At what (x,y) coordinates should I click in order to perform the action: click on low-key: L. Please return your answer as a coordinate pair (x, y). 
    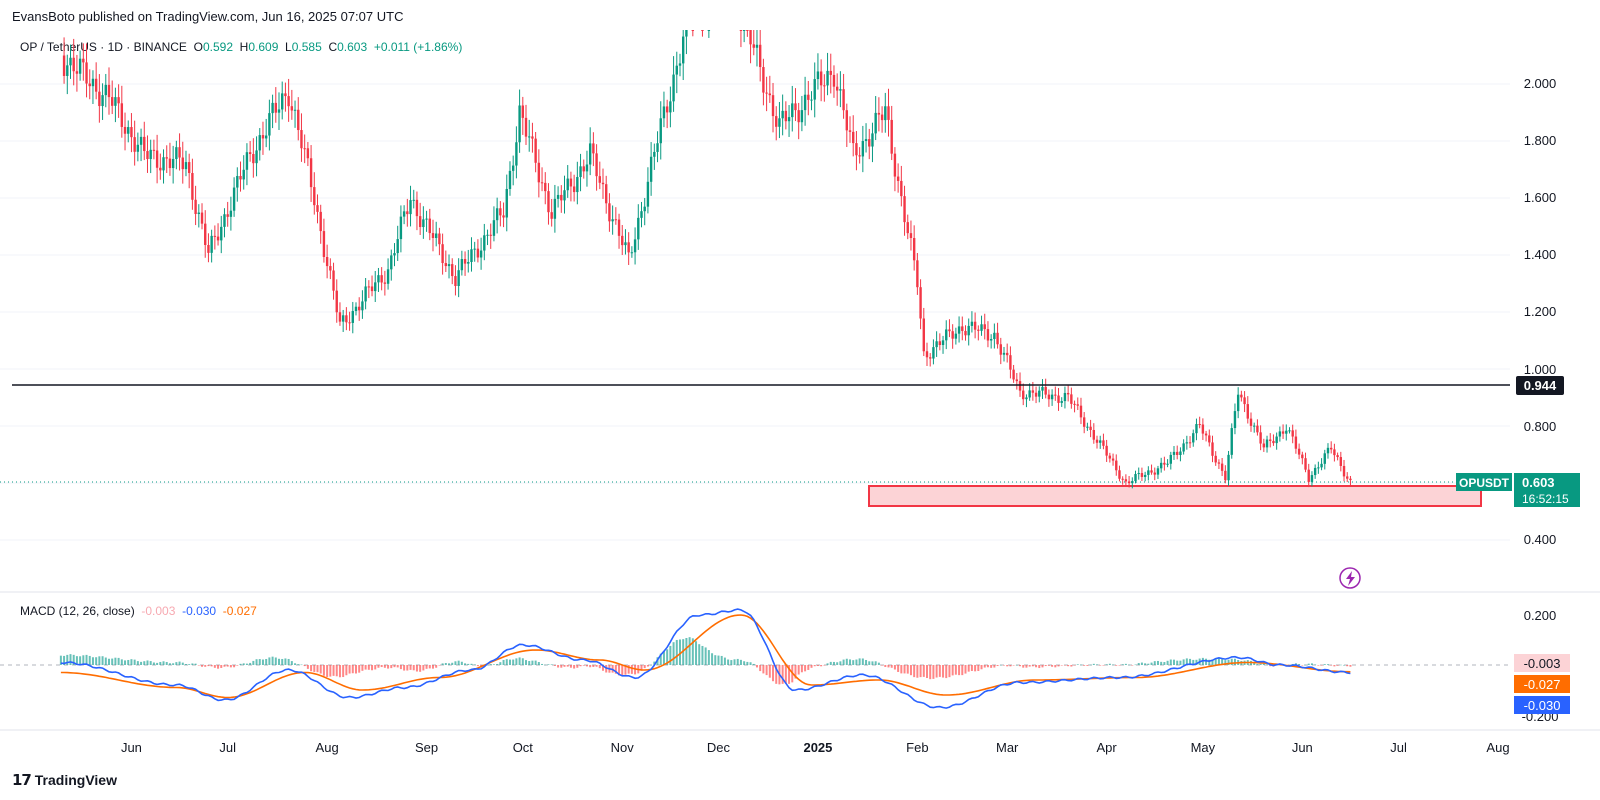
    Looking at the image, I should click on (288, 47).